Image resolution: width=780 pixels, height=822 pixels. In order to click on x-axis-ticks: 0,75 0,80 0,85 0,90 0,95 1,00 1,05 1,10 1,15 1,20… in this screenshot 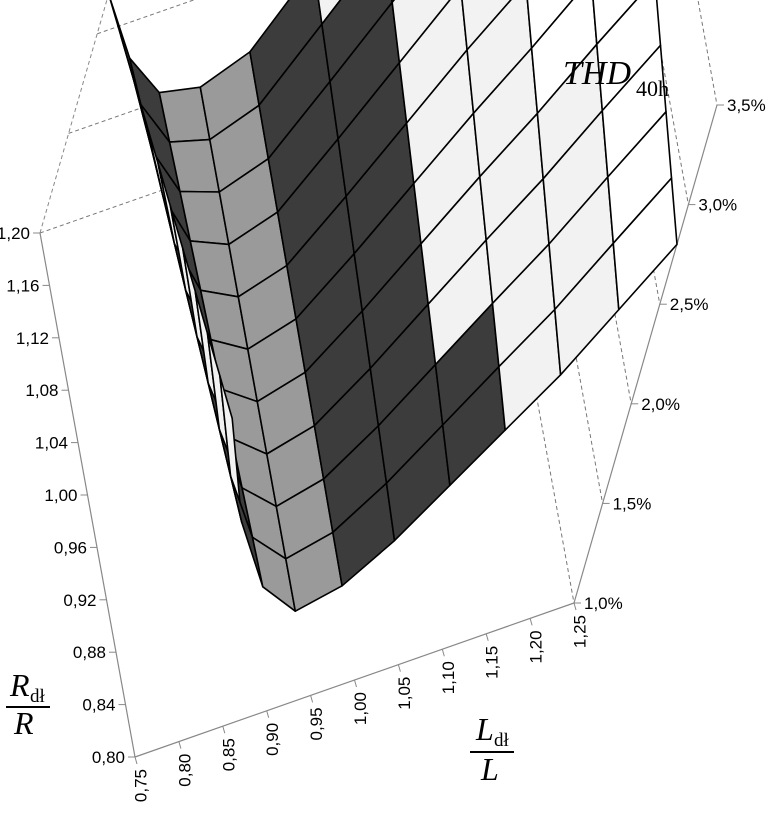, I will do `click(361, 702)`.